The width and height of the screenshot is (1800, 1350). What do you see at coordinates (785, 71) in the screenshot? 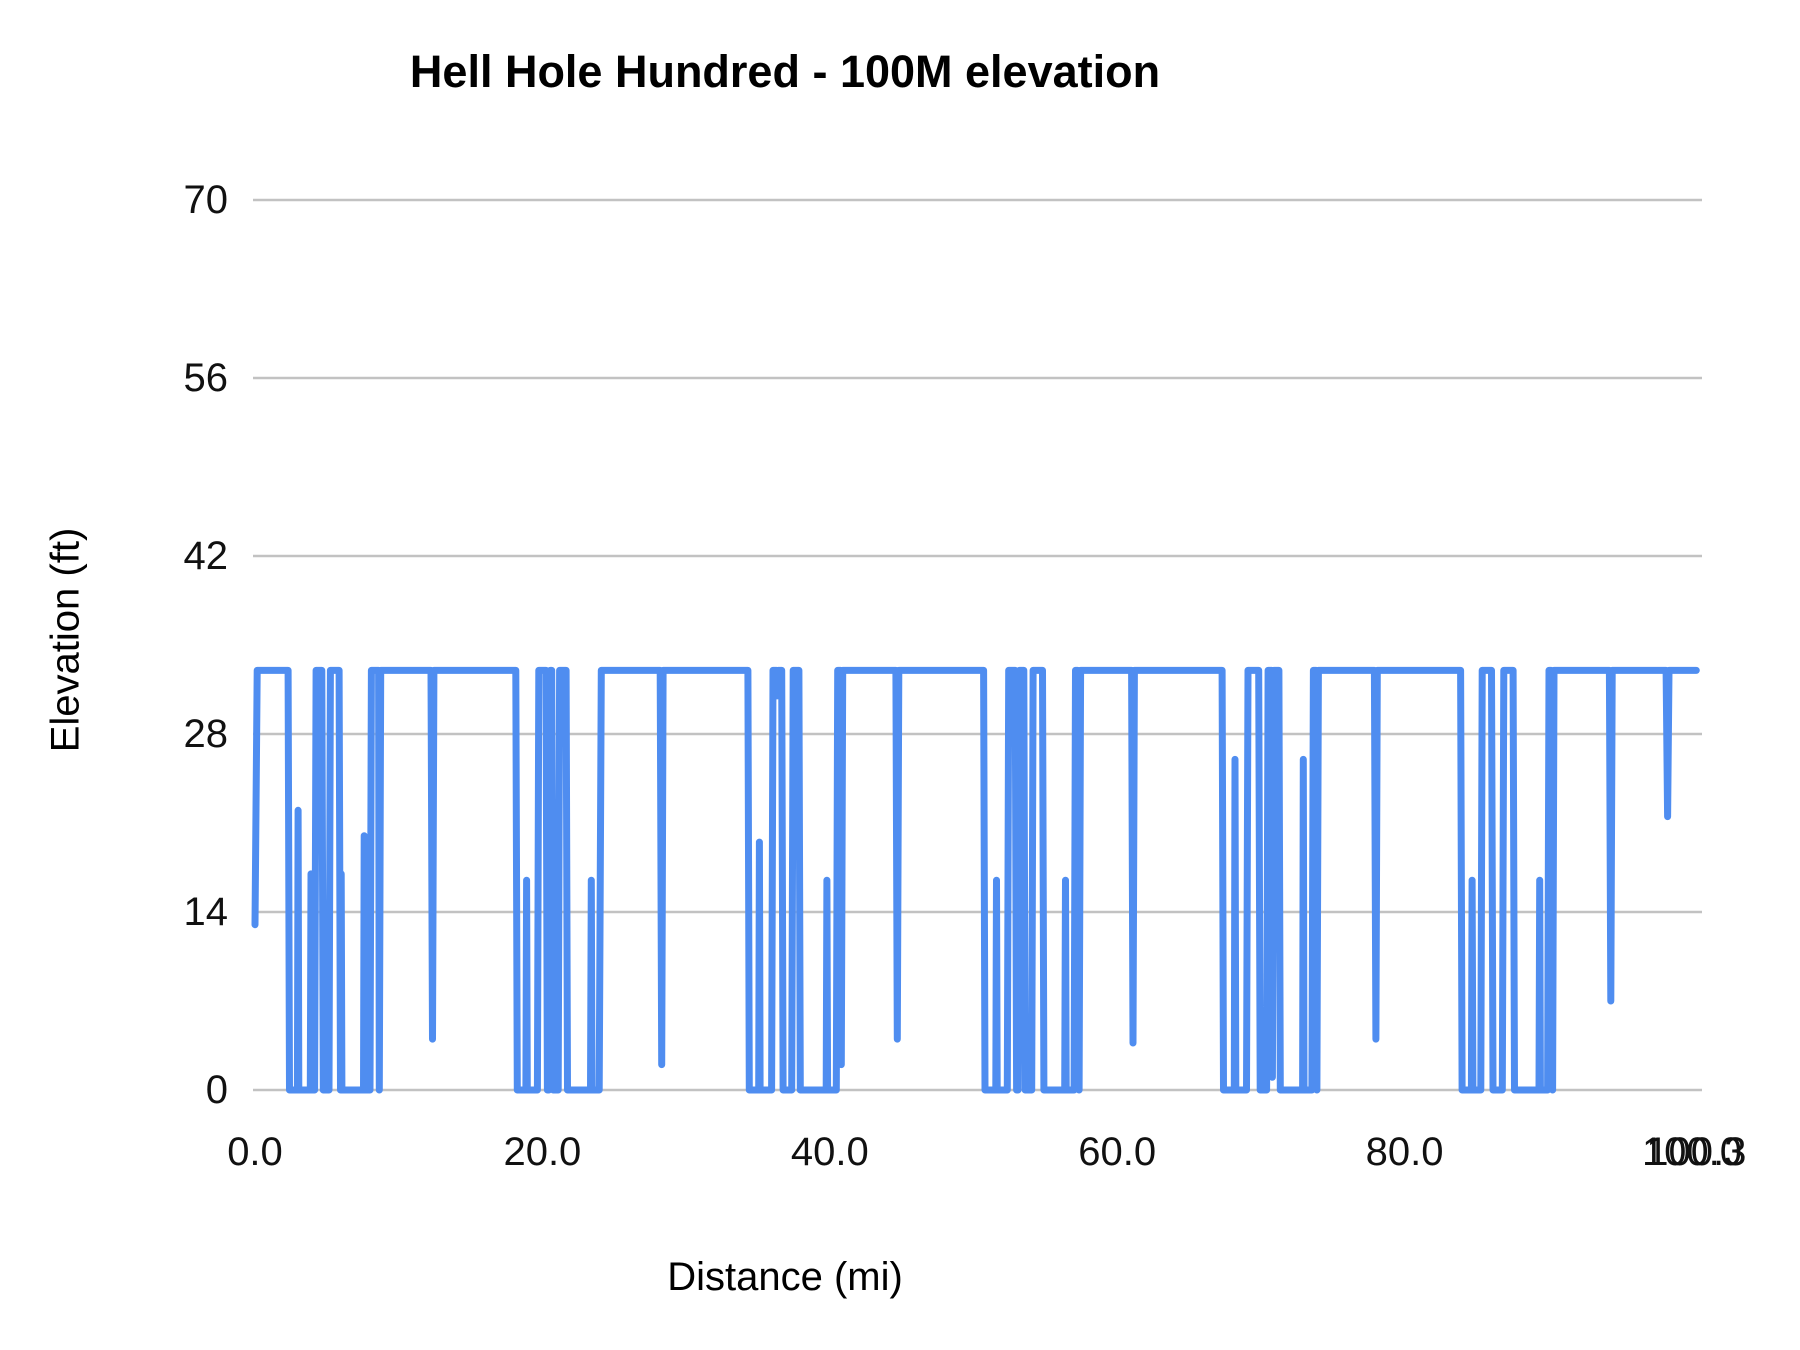
I see `chart-title: Hell Hole Hundred - 100M elevation` at bounding box center [785, 71].